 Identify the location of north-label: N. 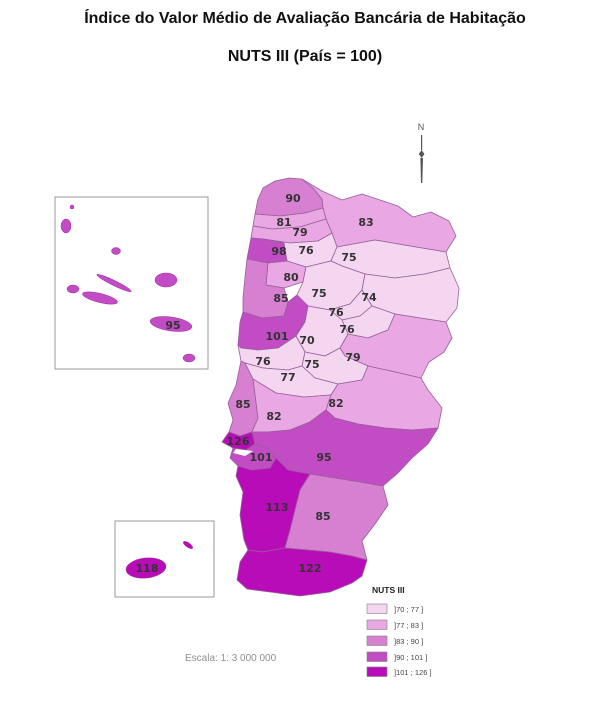
(421, 127).